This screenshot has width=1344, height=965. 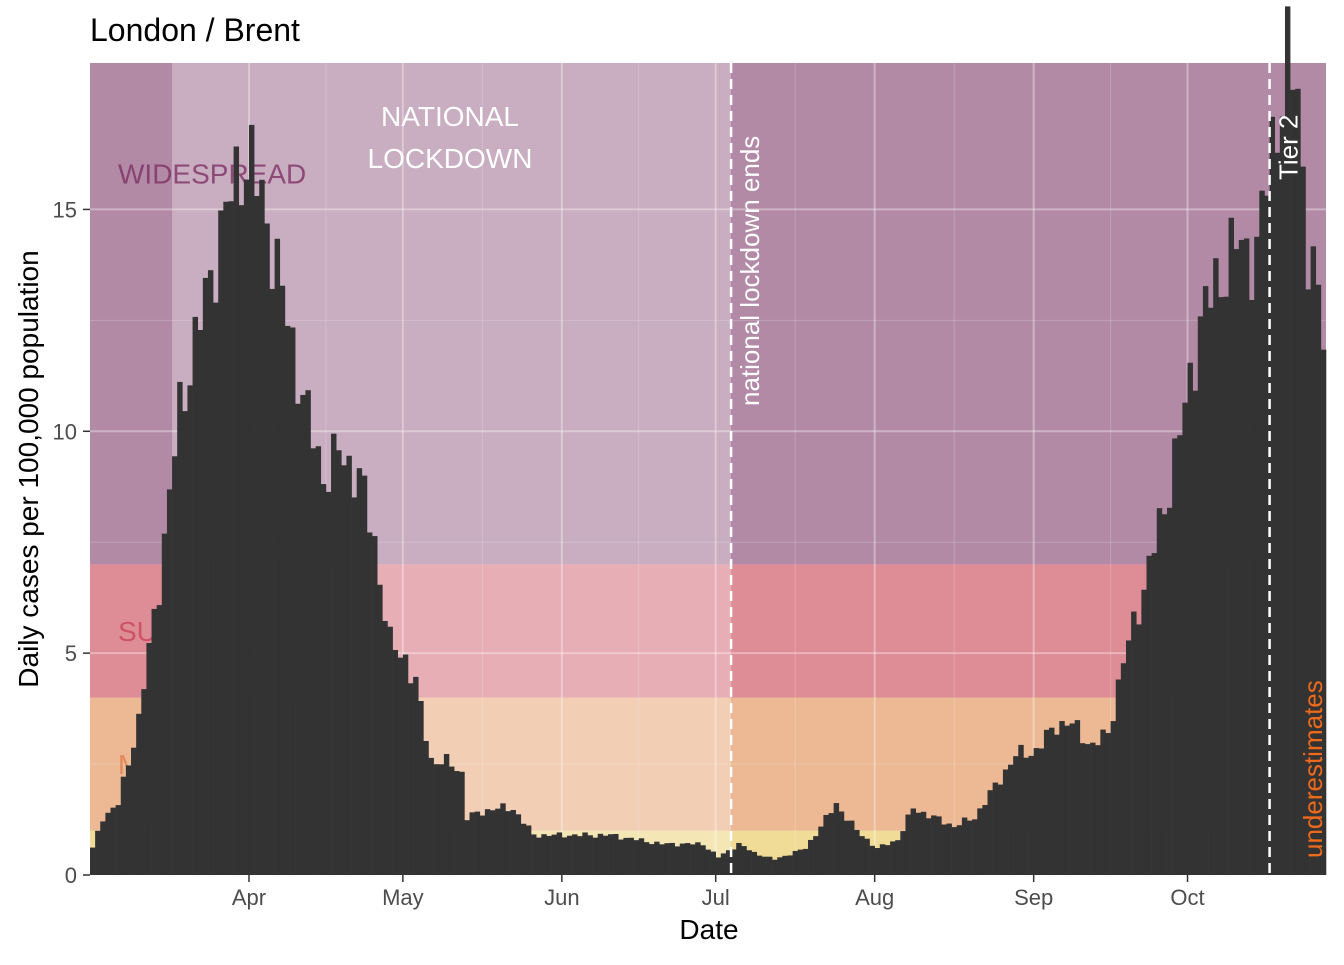 I want to click on y-axis-label: Daily cases per 100,000 population, so click(x=28, y=468).